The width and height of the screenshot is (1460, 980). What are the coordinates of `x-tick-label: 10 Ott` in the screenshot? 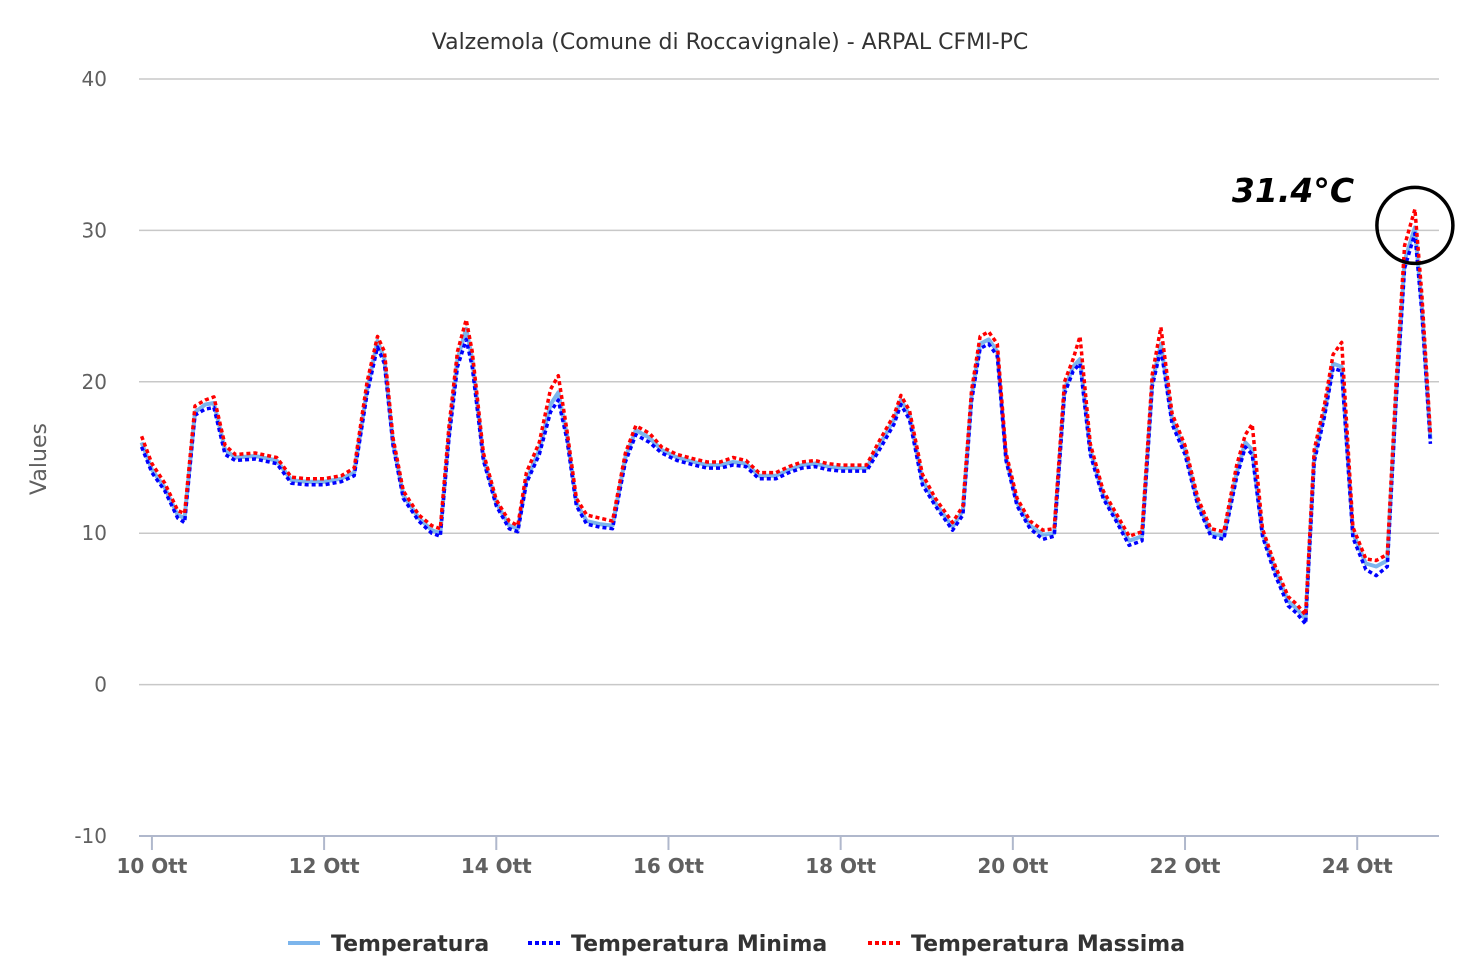 It's located at (151, 866).